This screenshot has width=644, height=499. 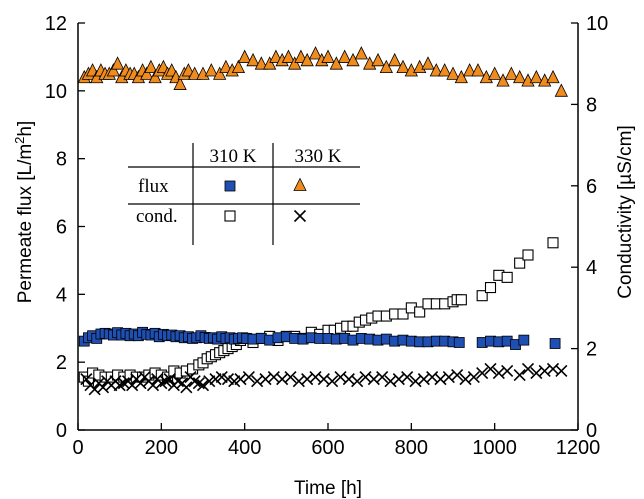 I want to click on x-tick-label: 200, so click(x=161, y=448).